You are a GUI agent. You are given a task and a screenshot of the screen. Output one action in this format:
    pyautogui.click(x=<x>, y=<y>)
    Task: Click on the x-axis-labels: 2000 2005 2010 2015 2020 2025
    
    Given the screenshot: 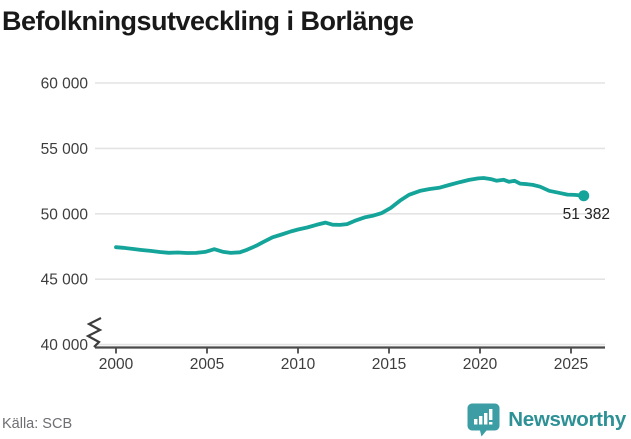 What is the action you would take?
    pyautogui.click(x=343, y=364)
    